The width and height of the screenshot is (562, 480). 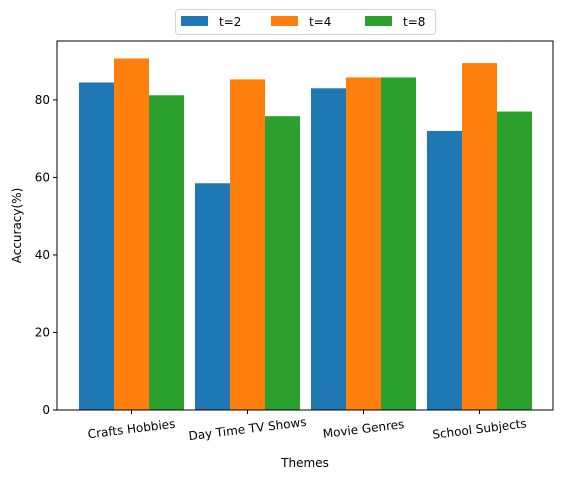 What do you see at coordinates (212, 296) in the screenshot?
I see `bar-t=2-day-time-tv-shows` at bounding box center [212, 296].